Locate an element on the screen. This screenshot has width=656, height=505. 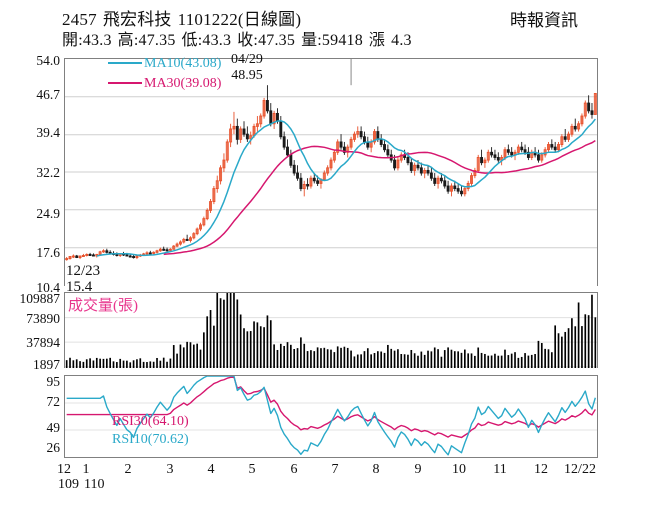
rsi30-legend-label: RSI30(64.10) is located at coordinates (150, 421).